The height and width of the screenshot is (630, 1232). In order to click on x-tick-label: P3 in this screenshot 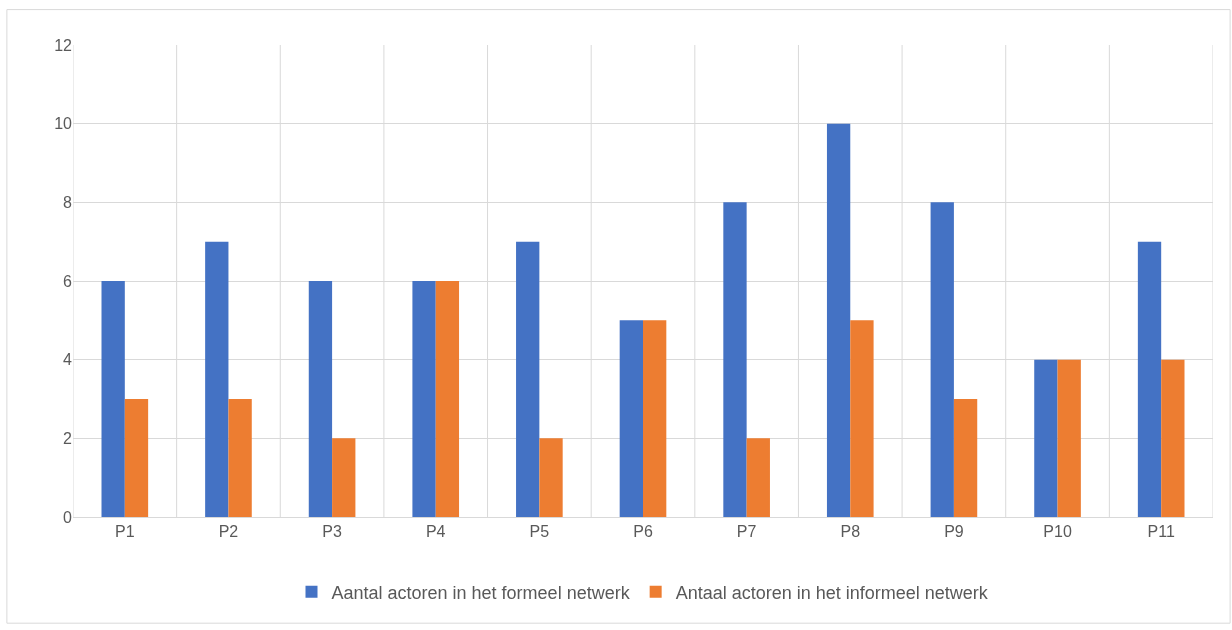, I will do `click(332, 532)`.